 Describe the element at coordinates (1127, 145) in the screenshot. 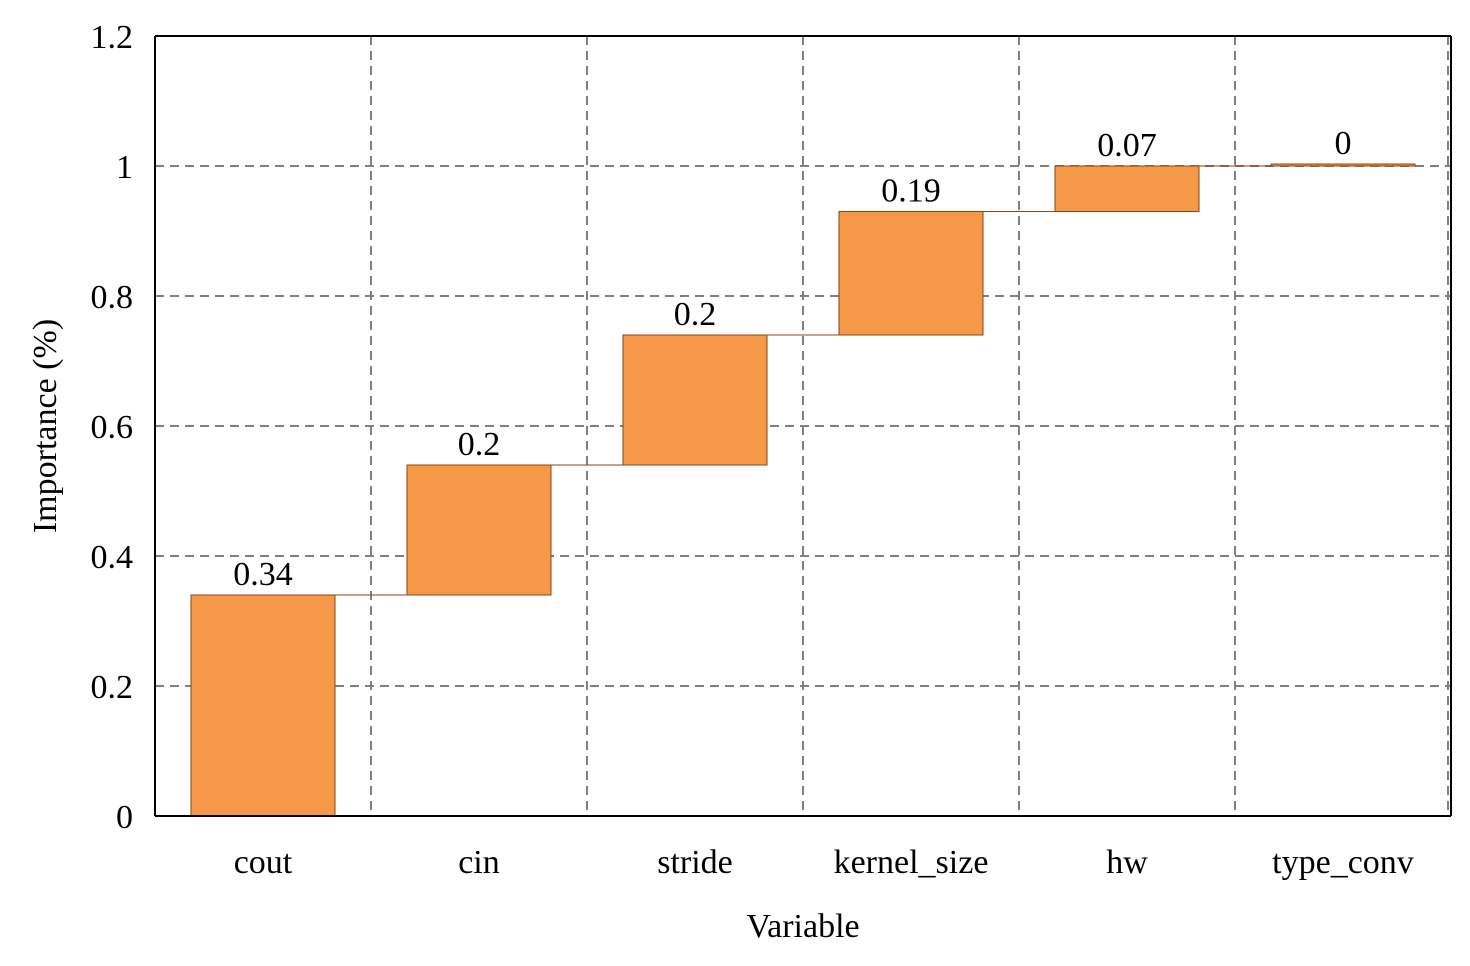

I see `data-label-hw: 0.07` at that location.